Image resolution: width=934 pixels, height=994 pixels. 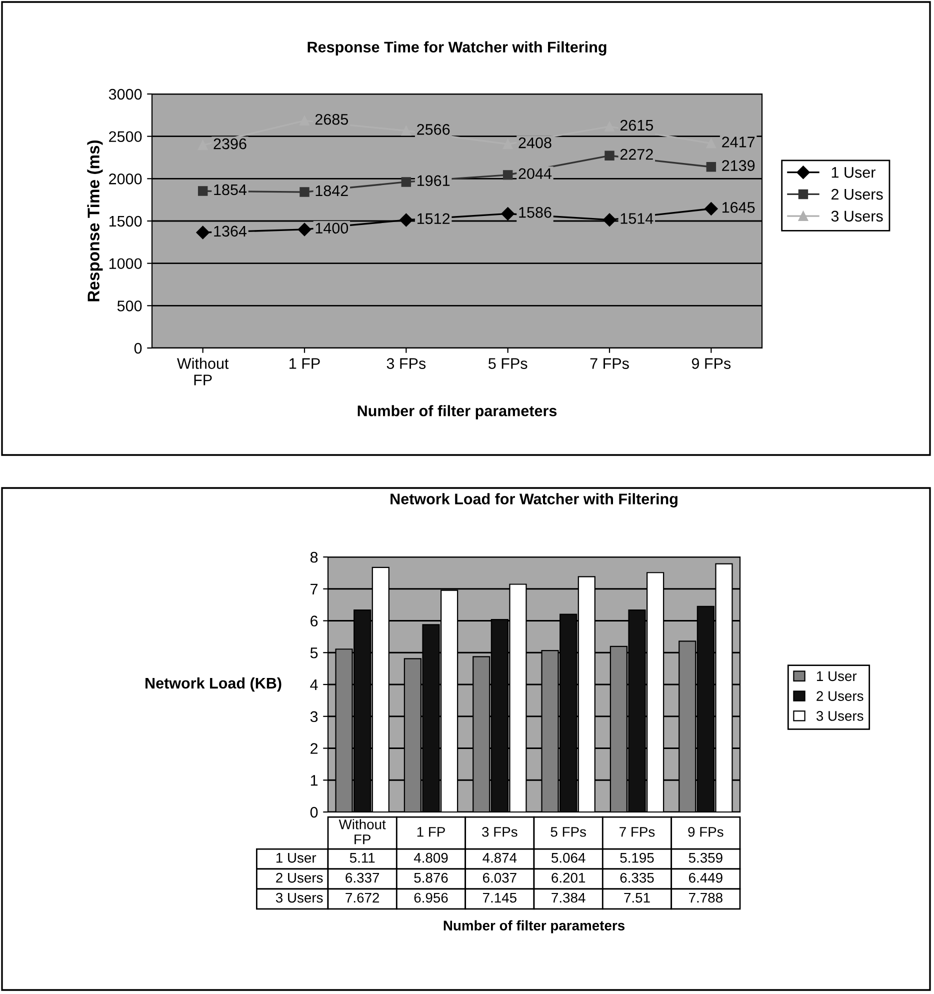 I want to click on y-tick-label: 1500, so click(x=125, y=221).